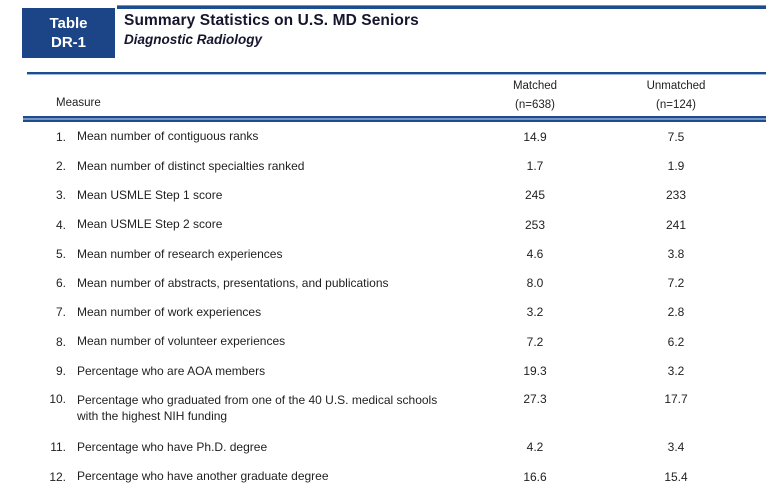 Image resolution: width=768 pixels, height=503 pixels. What do you see at coordinates (384, 312) in the screenshot?
I see `table-row: 7. Mean number of work experiences 3.2 2.8` at bounding box center [384, 312].